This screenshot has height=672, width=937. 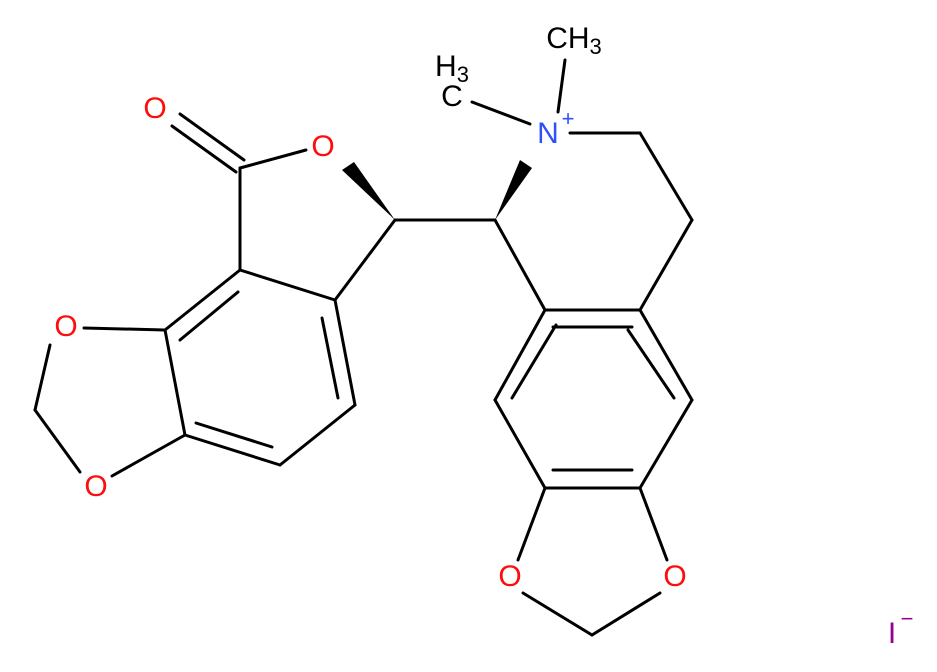 What do you see at coordinates (548, 133) in the screenshot?
I see `atom-label: N` at bounding box center [548, 133].